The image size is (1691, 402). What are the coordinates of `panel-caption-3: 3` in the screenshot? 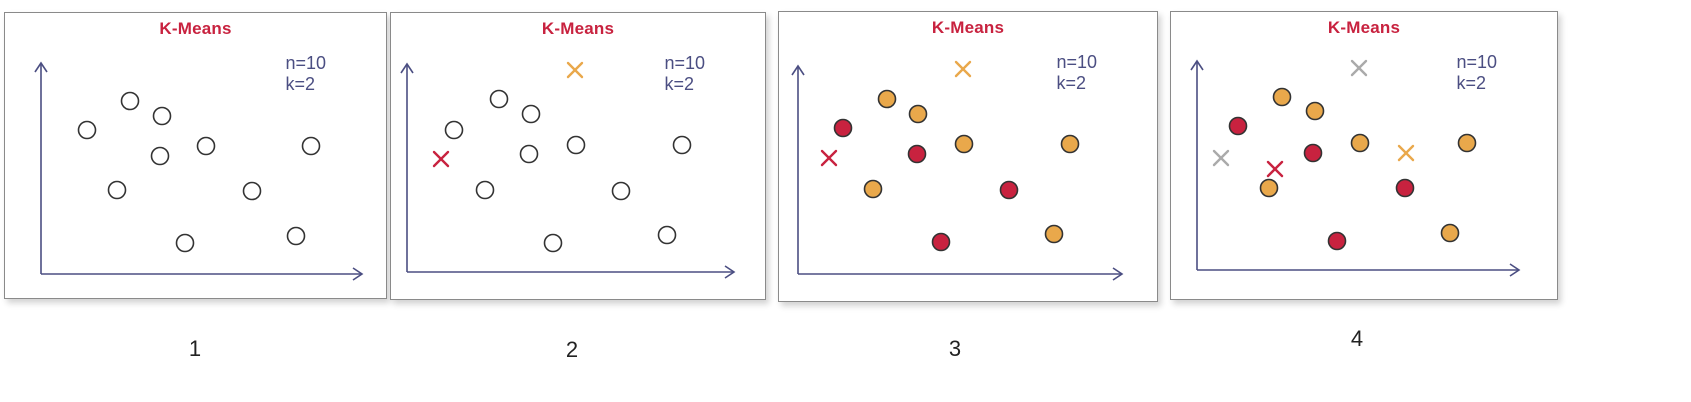 It's located at (955, 348).